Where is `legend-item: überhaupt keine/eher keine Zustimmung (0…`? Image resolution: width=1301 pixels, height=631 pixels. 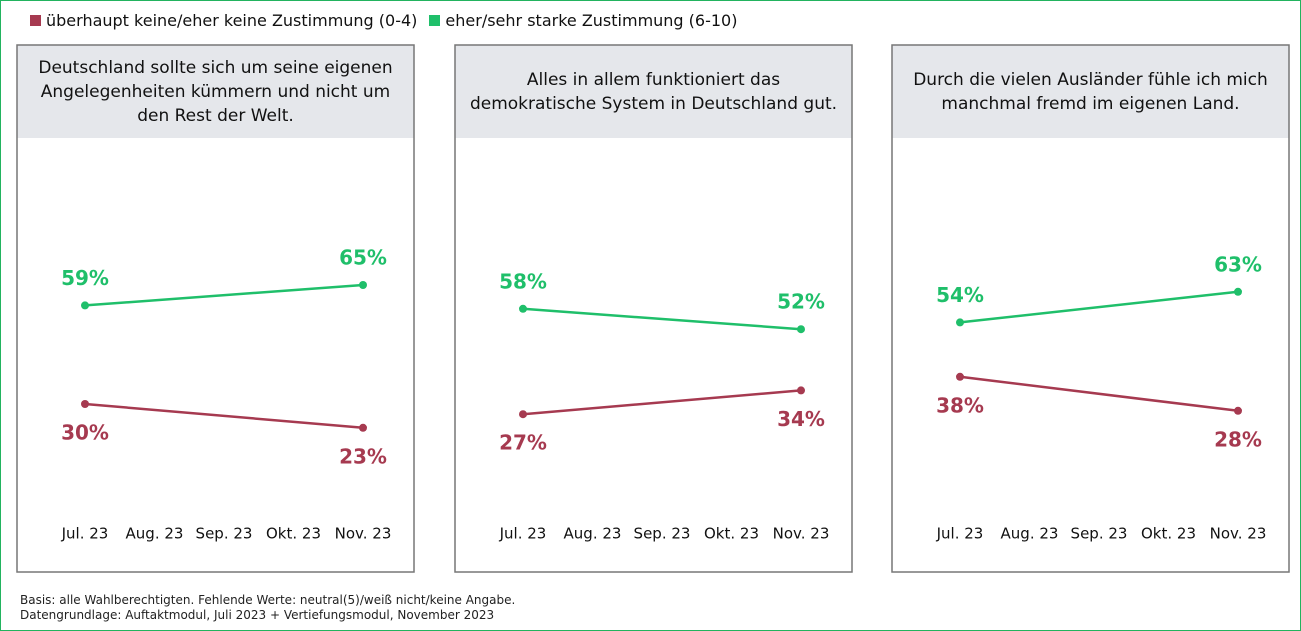
legend-item: überhaupt keine/eher keine Zustimmung (0… is located at coordinates (223, 20).